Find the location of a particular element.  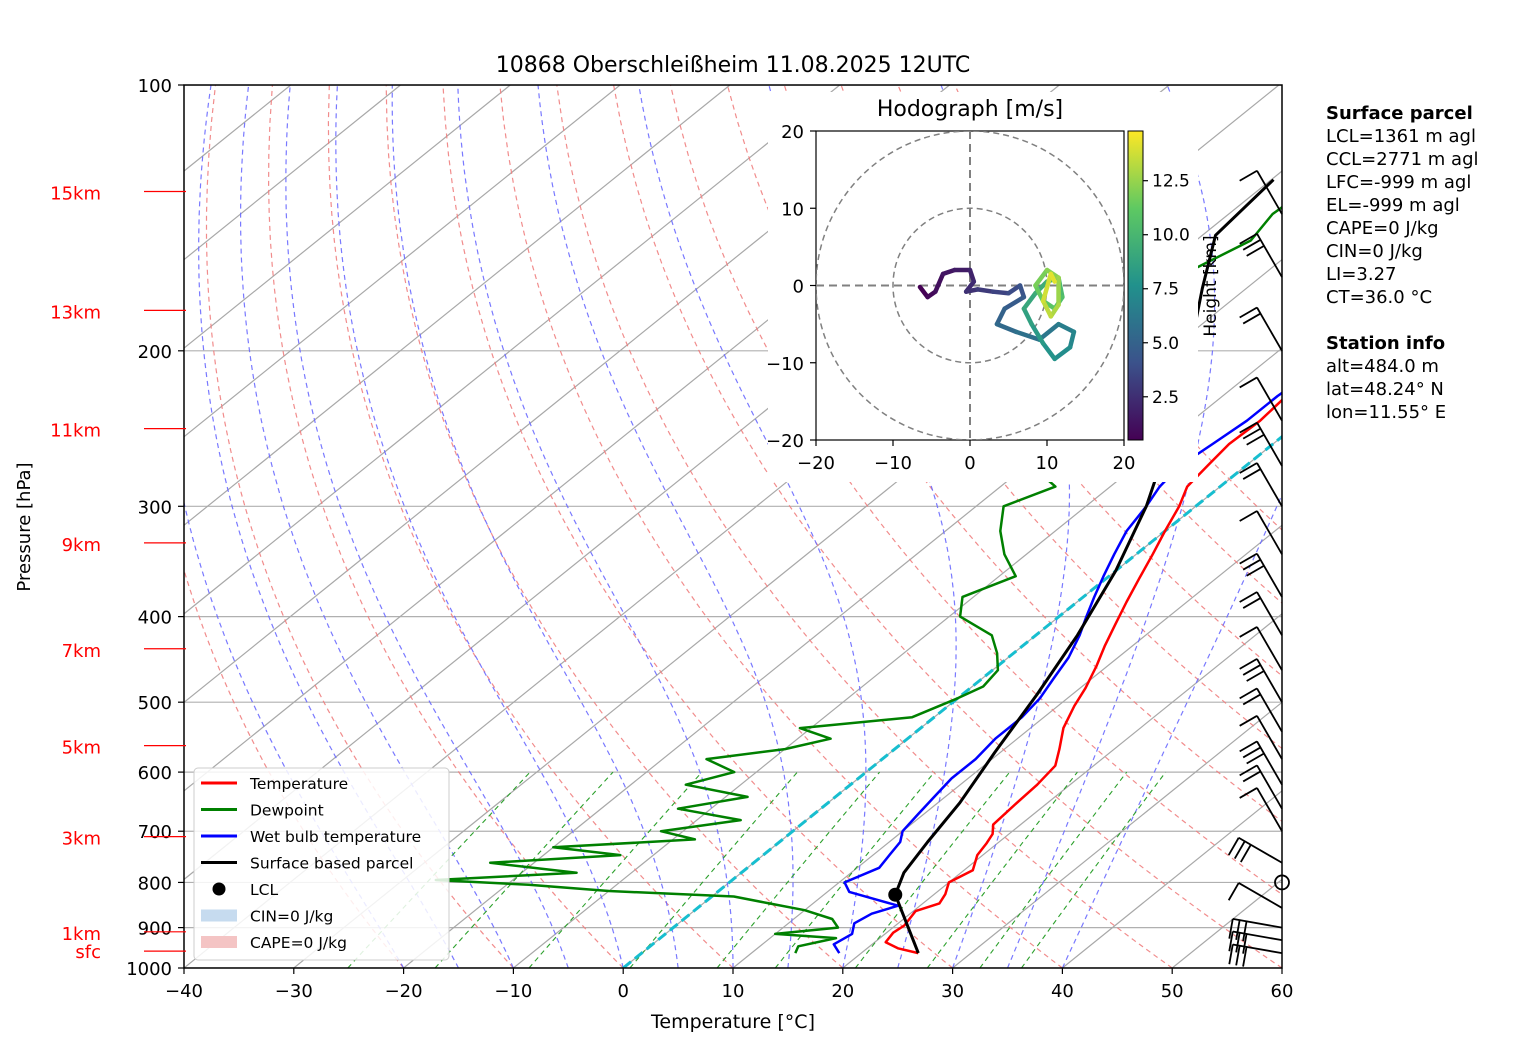

hodograph-x-tick-label: 20 is located at coordinates (1124, 463).